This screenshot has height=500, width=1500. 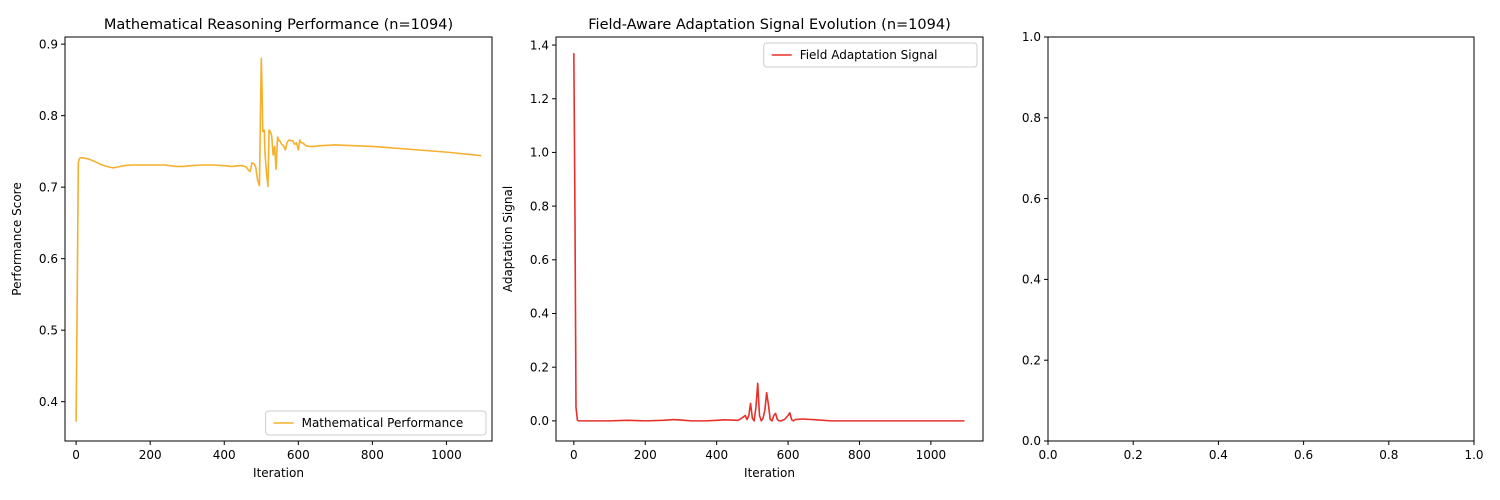 I want to click on y-tick-label: 0.5, so click(x=48, y=330).